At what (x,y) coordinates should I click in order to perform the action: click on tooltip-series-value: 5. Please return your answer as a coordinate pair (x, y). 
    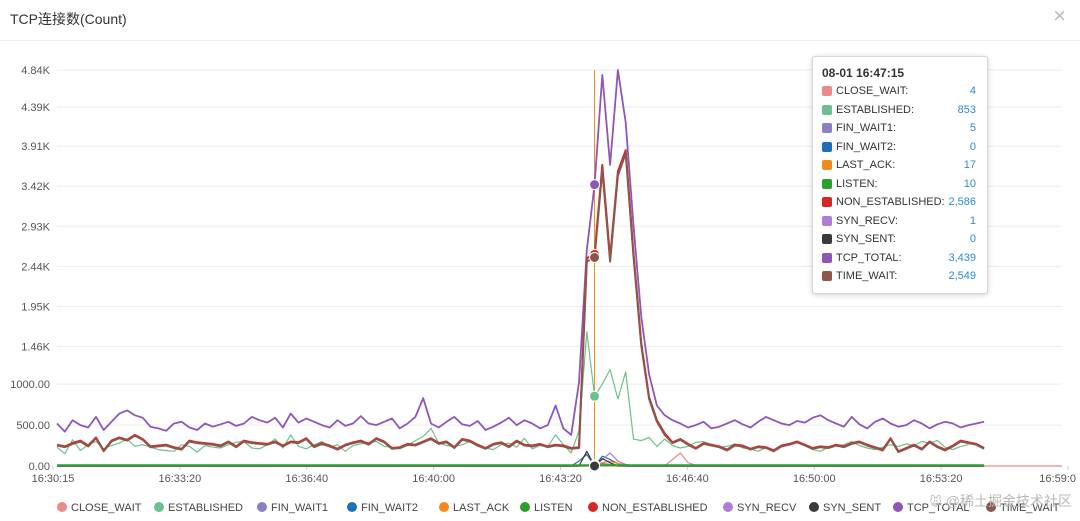
    Looking at the image, I should click on (972, 128).